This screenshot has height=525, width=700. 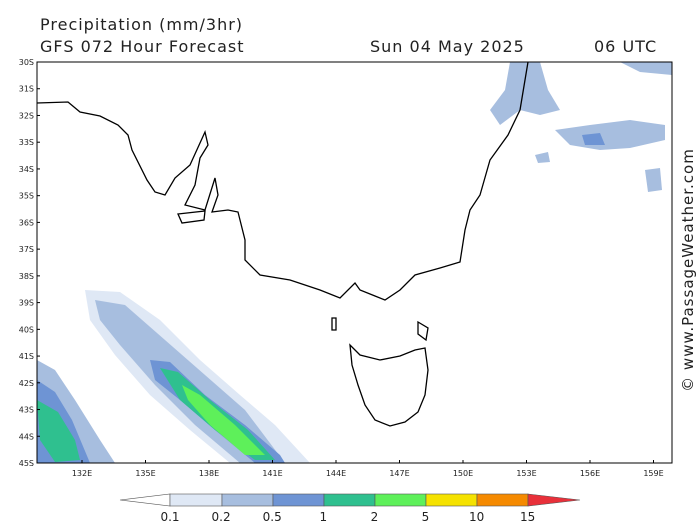 What do you see at coordinates (375, 517) in the screenshot?
I see `legend-label: 2` at bounding box center [375, 517].